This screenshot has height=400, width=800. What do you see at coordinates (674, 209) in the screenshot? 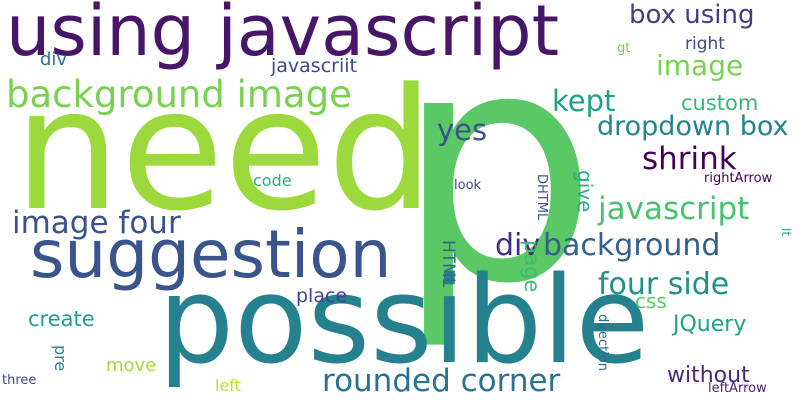
I see `word-javascript: javascript` at bounding box center [674, 209].